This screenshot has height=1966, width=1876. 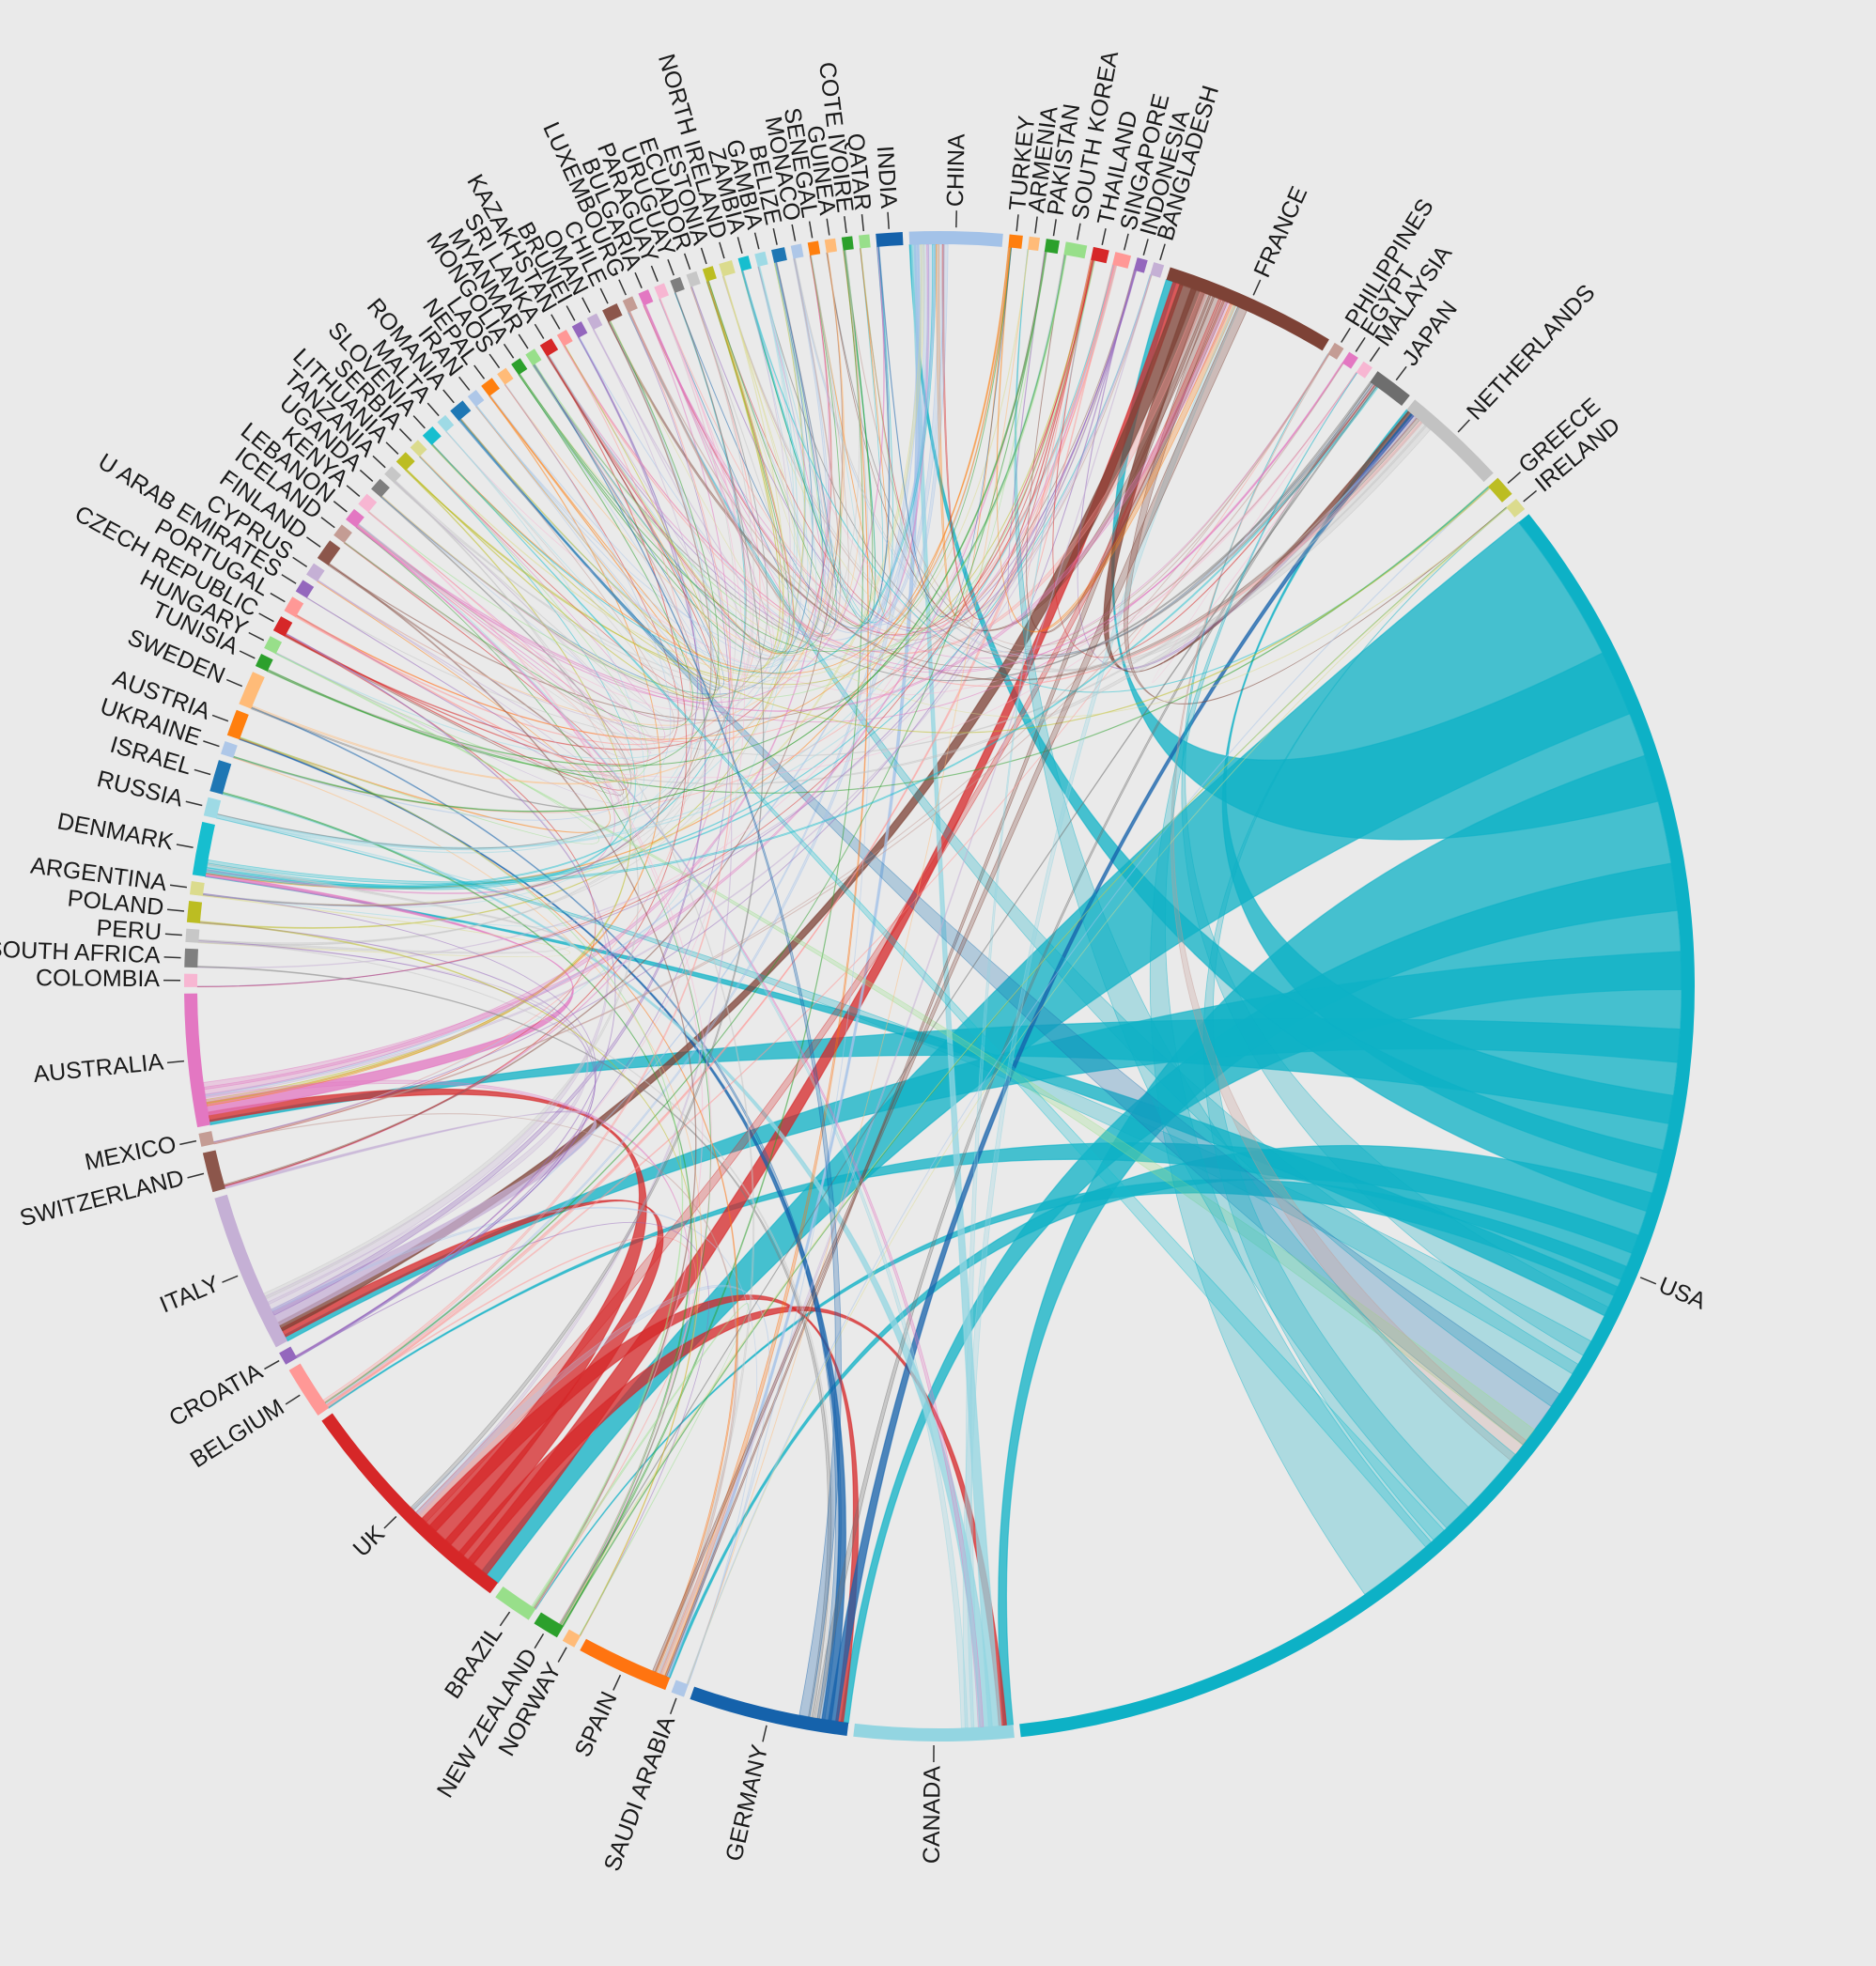 What do you see at coordinates (955, 238) in the screenshot?
I see `arc-china` at bounding box center [955, 238].